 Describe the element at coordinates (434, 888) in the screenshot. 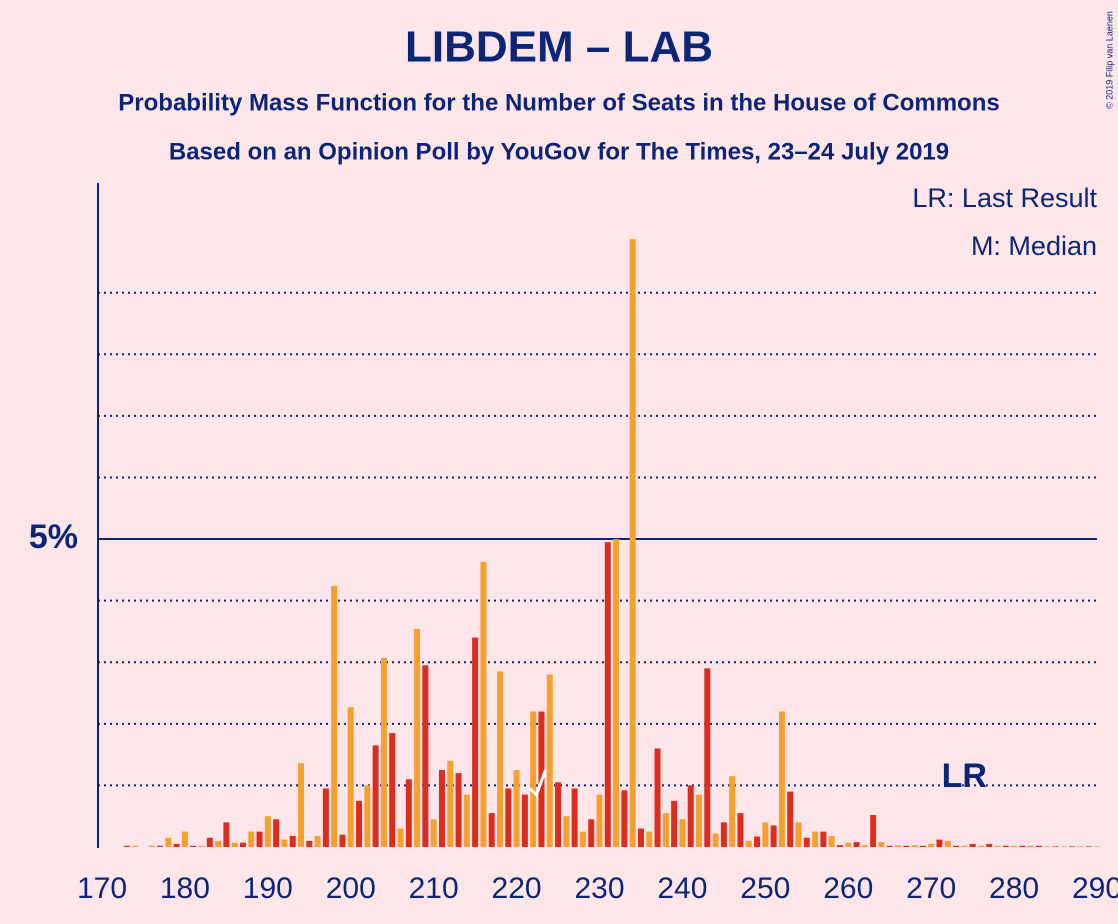

I see `x-tick-label: 210` at that location.